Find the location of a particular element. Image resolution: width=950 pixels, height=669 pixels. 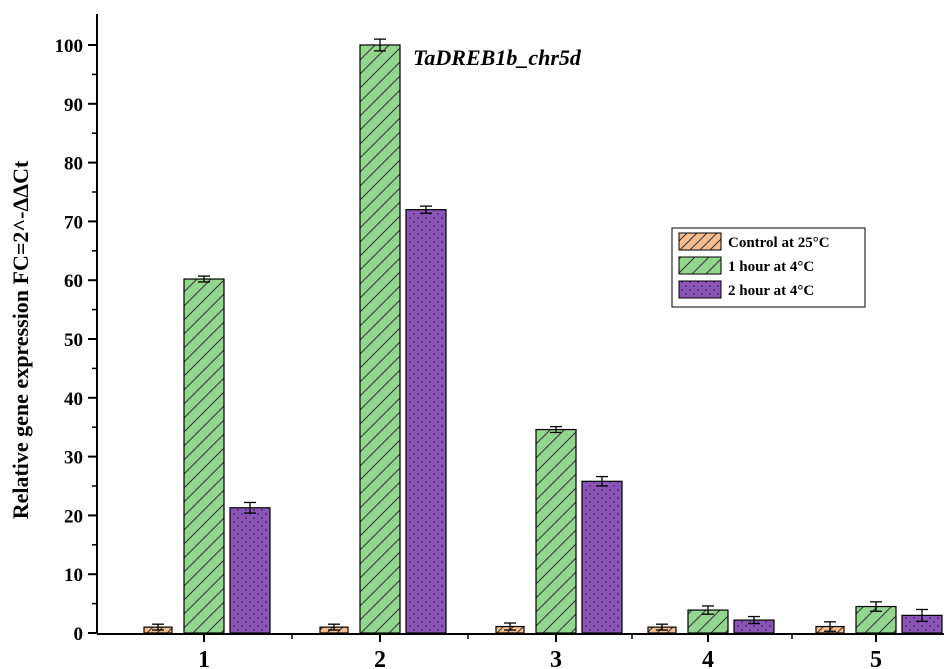

legend-label: Control at 25°C is located at coordinates (779, 243).